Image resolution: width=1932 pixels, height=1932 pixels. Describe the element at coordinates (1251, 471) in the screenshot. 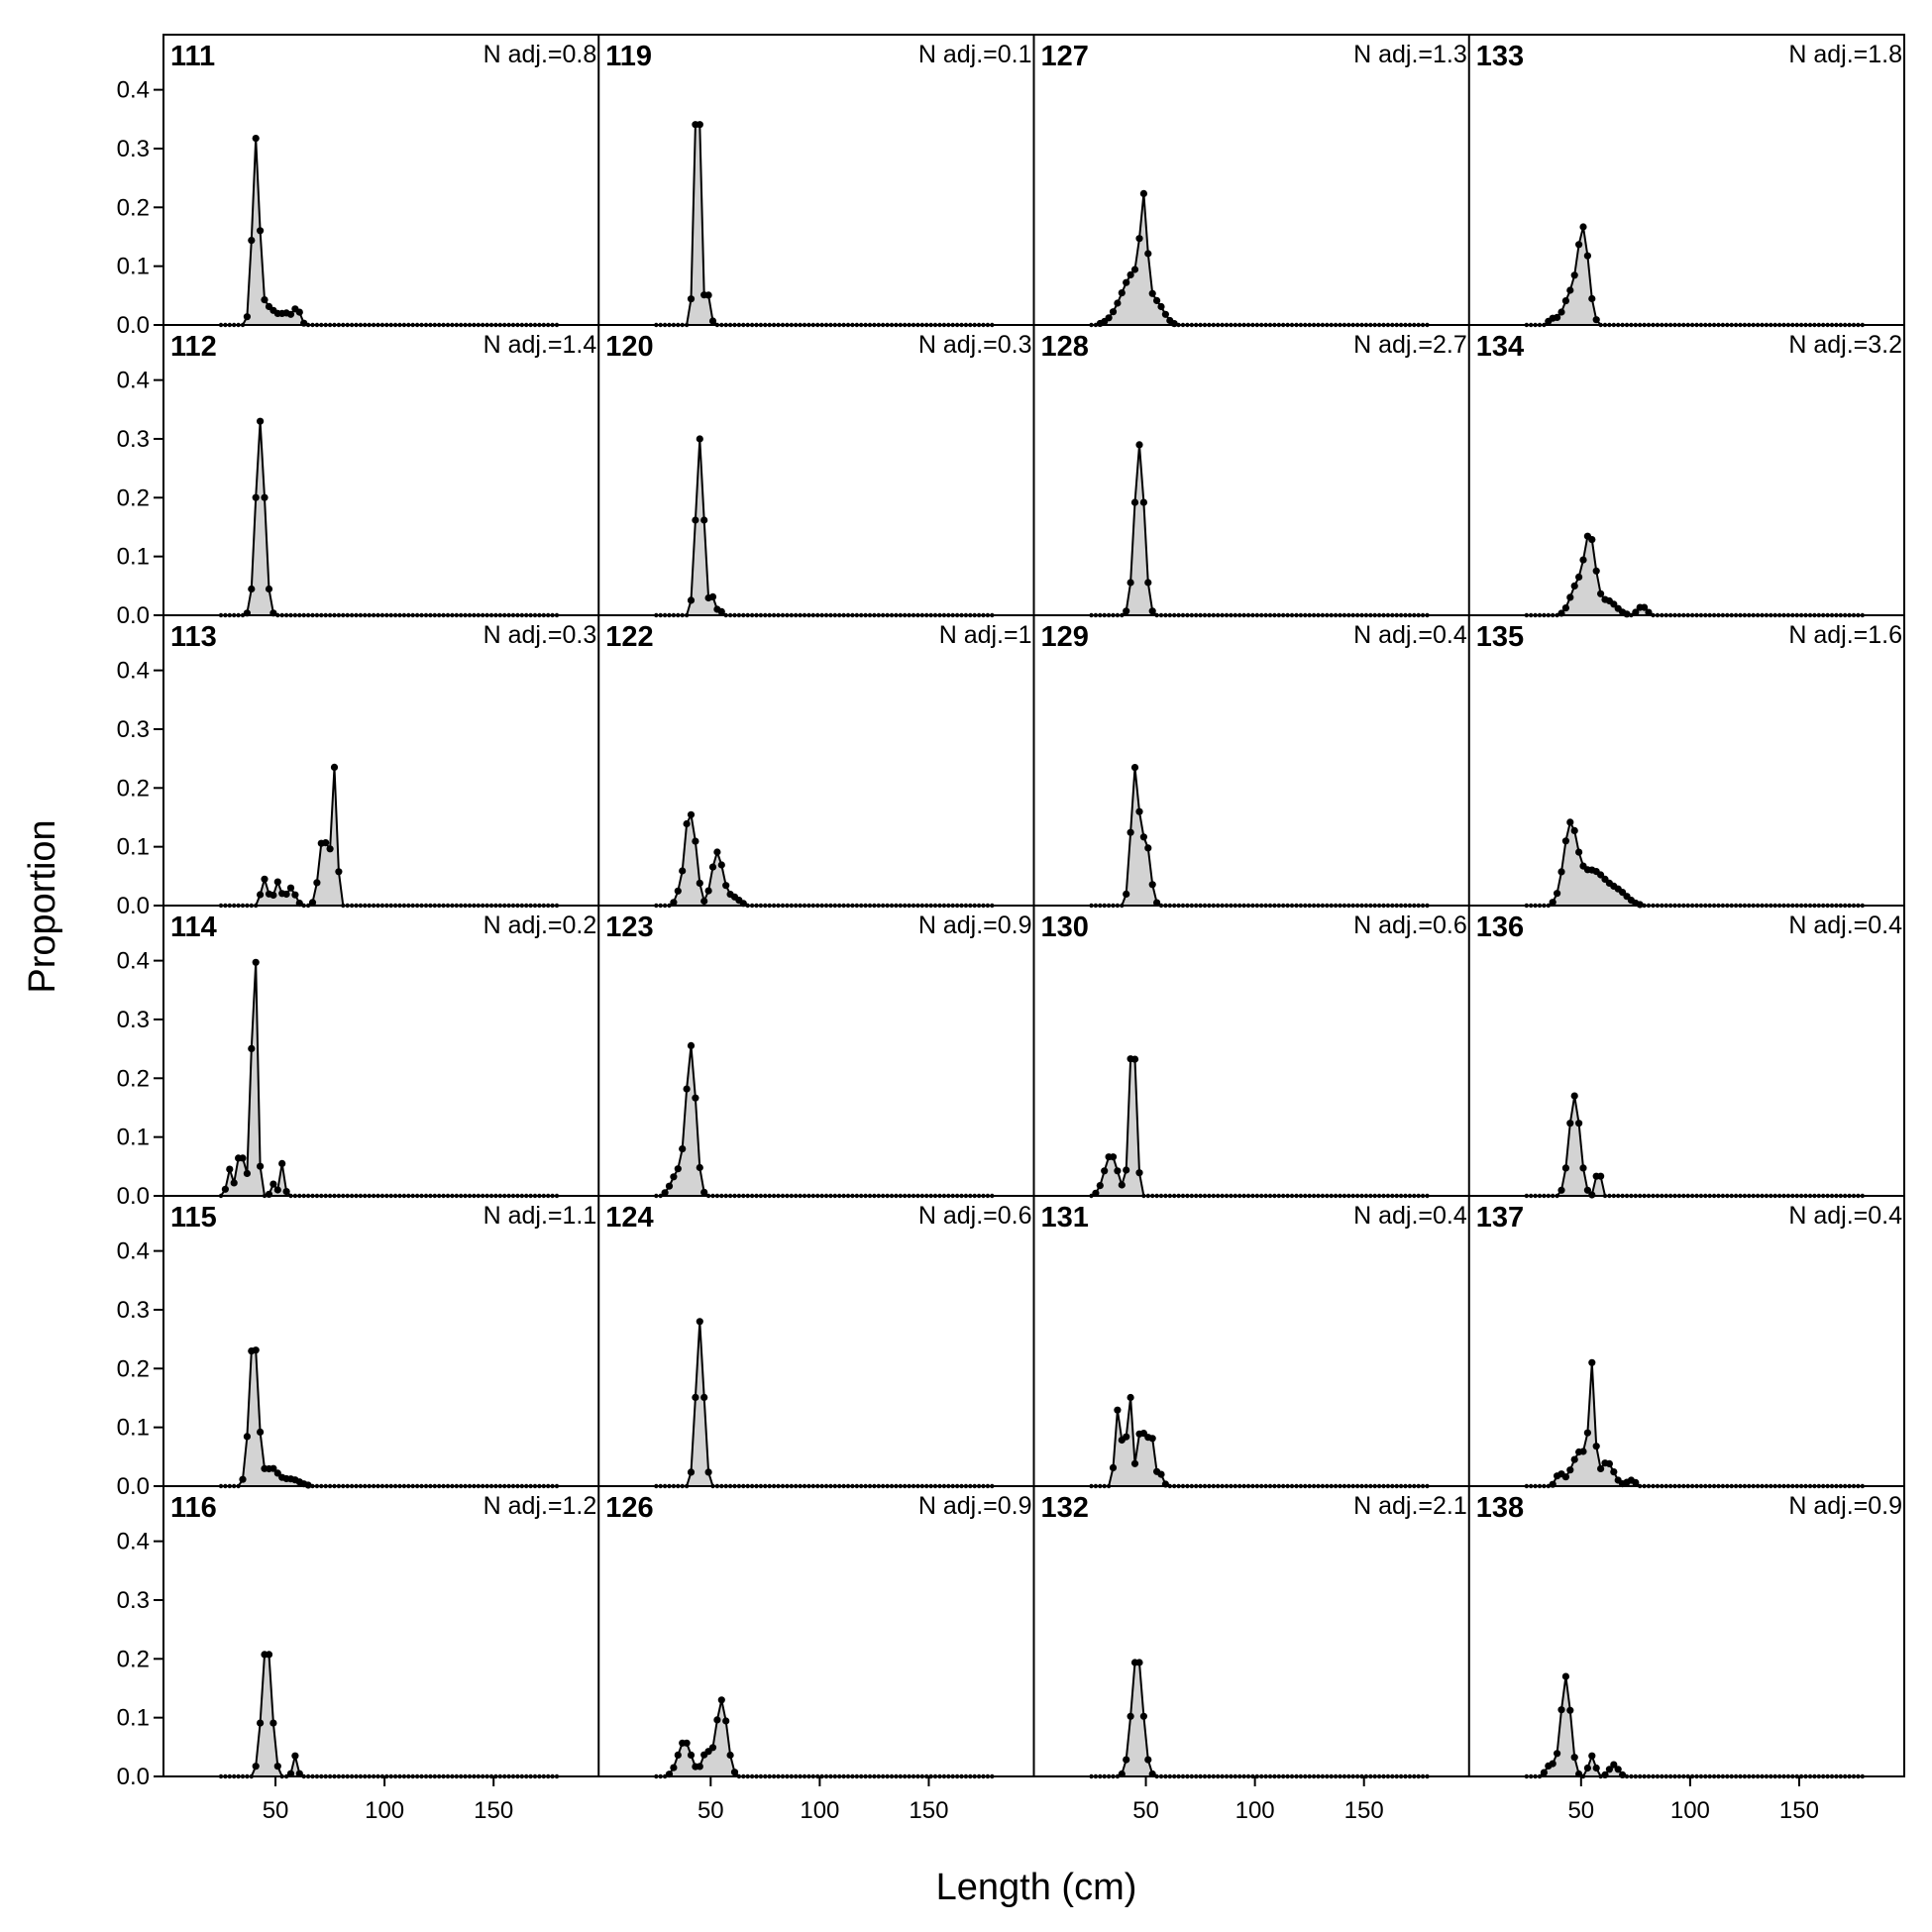

I see `panel-128: 128 N adj.=2.7` at that location.